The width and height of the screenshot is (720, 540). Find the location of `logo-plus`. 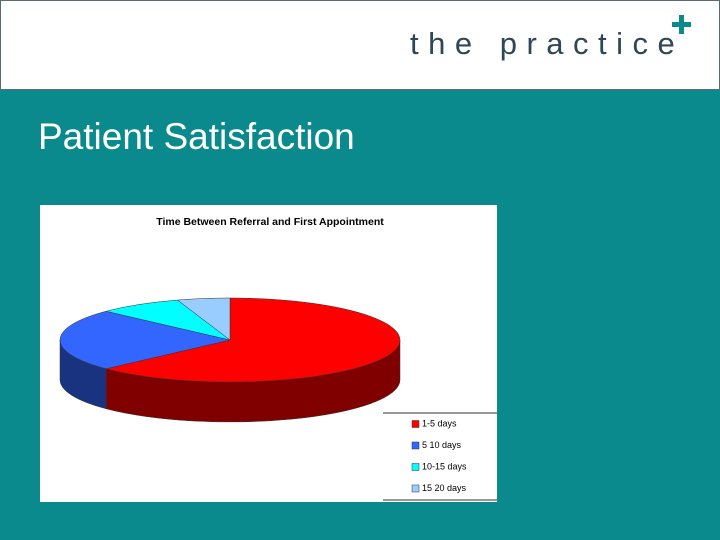

logo-plus is located at coordinates (681, 24).